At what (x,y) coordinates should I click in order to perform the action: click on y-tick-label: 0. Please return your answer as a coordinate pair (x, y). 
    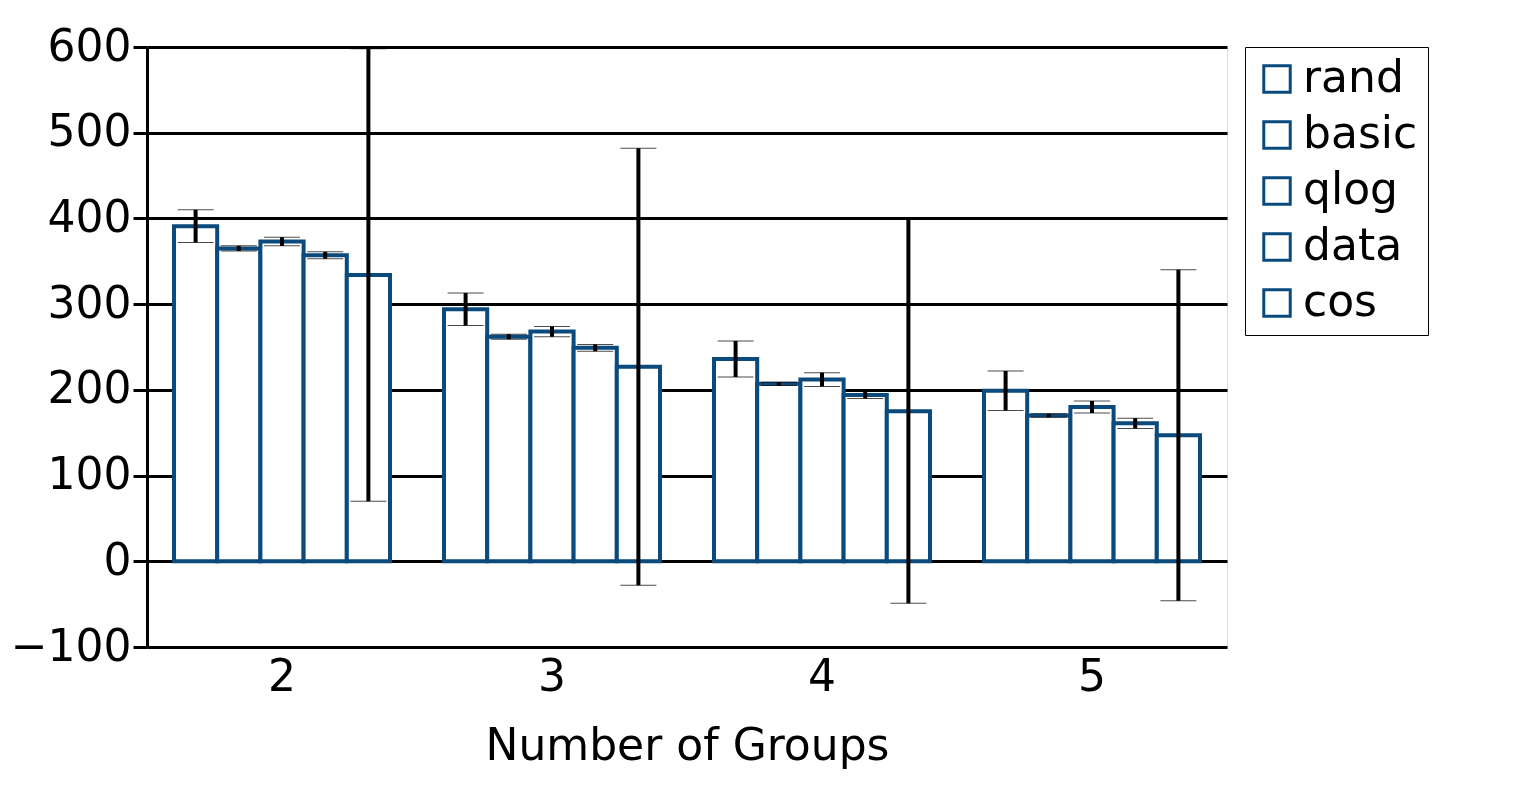
    Looking at the image, I should click on (117, 559).